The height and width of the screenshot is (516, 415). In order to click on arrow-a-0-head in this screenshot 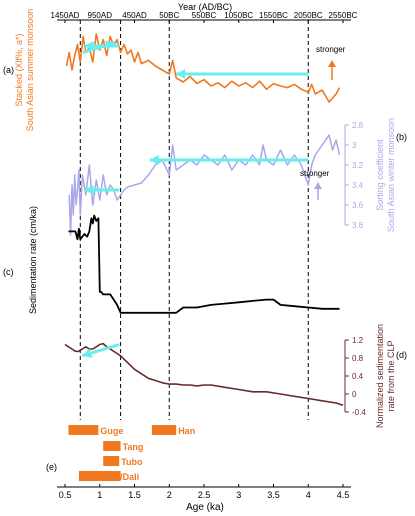, I will do `click(181, 74)`.